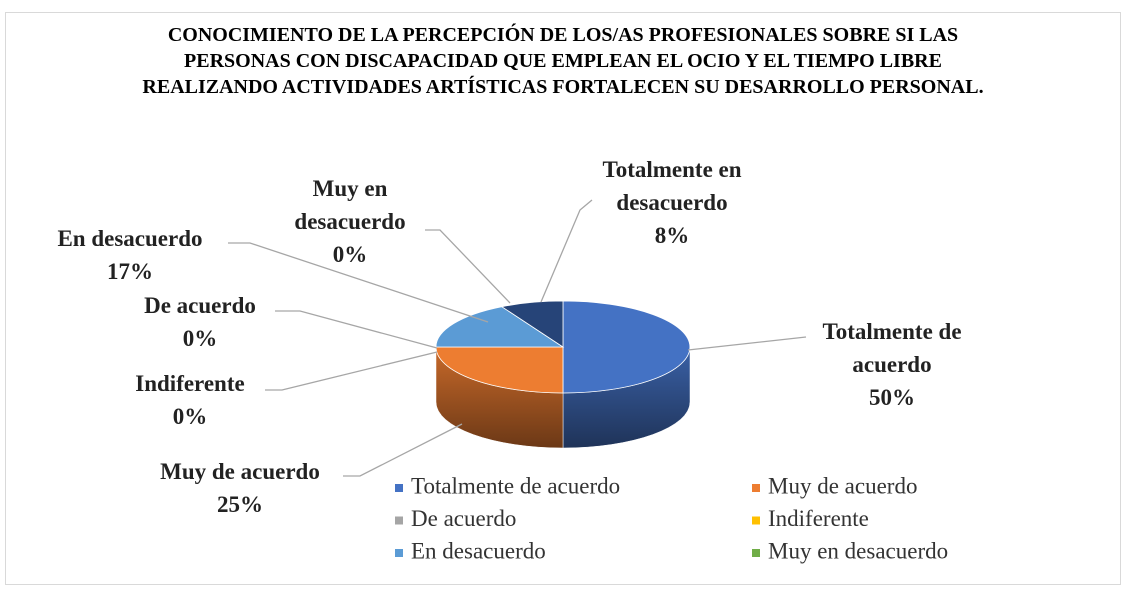  What do you see at coordinates (463, 518) in the screenshot?
I see `legend-label: De acuerdo` at bounding box center [463, 518].